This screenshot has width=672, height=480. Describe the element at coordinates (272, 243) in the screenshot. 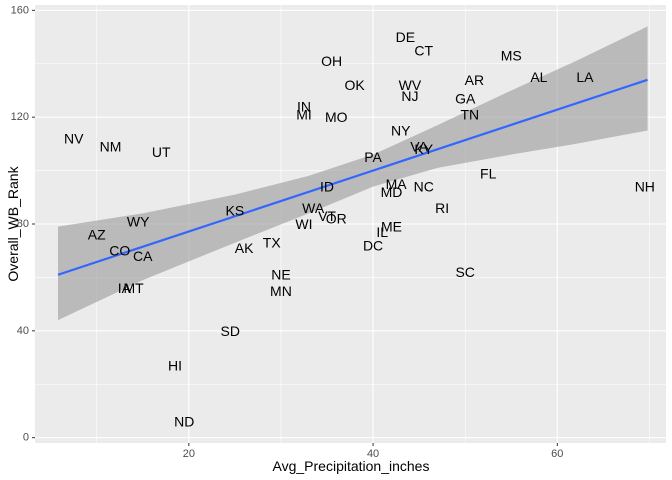

I see `point-label-tx: TX` at that location.